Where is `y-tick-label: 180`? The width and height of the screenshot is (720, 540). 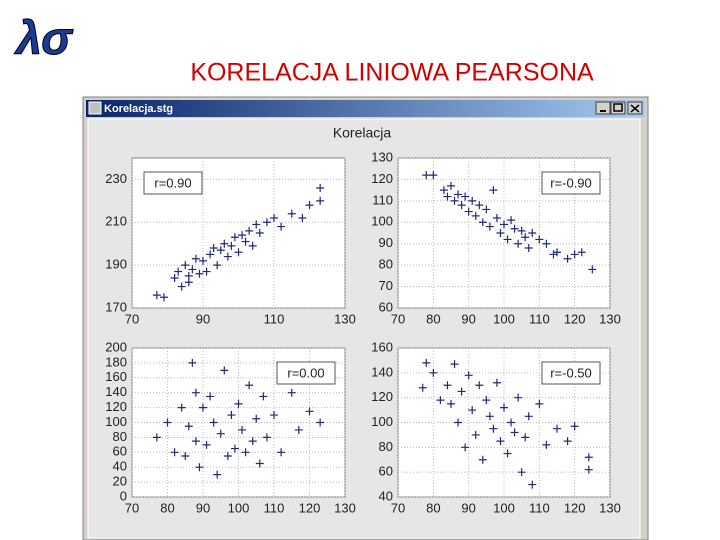 y-tick-label: 180 is located at coordinates (116, 361).